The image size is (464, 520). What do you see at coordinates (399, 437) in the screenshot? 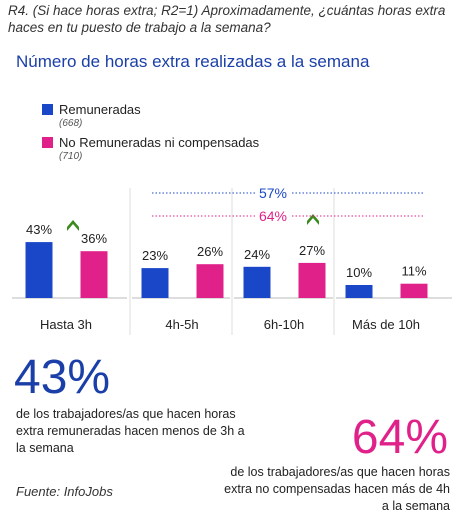
I see `callout-right-value: 64%` at bounding box center [399, 437].